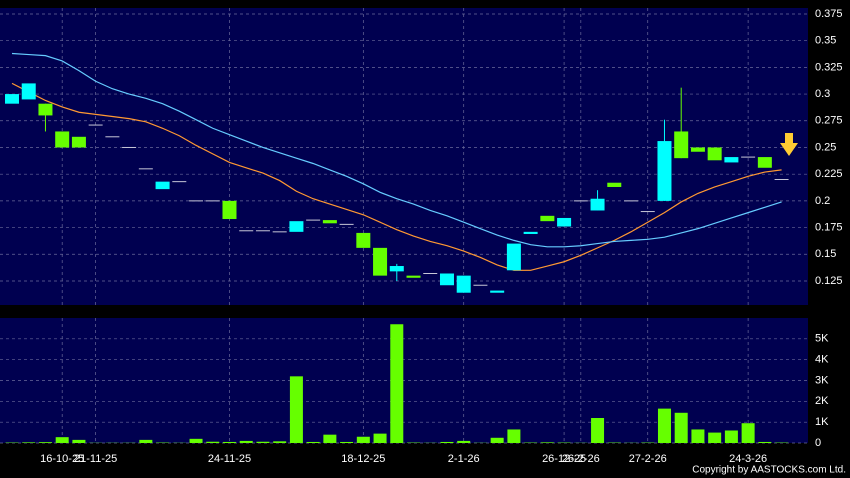 The width and height of the screenshot is (850, 478). What do you see at coordinates (822, 401) in the screenshot?
I see `volume-tick-label: 2K` at bounding box center [822, 401].